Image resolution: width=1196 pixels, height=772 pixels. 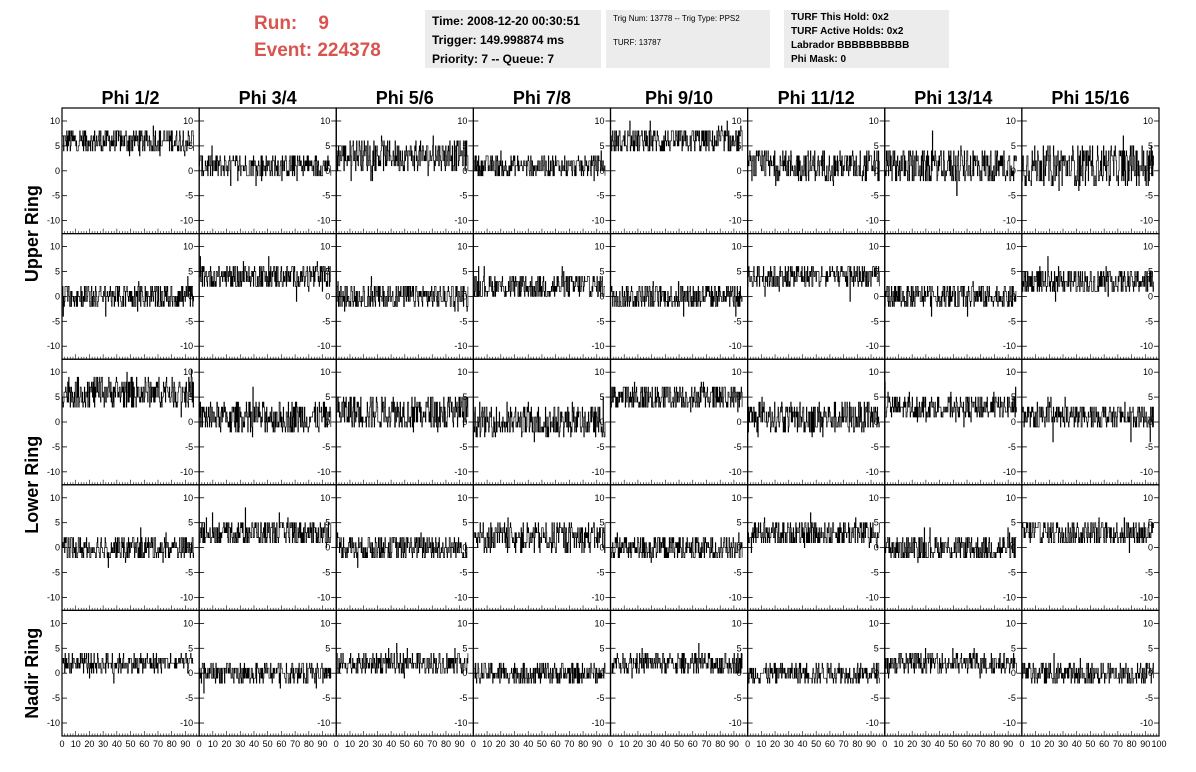 I want to click on waveform-panel: -10 -5 0 5 10 0 10 20 30 40 50 60 70 80 90, so click(x=678, y=679).